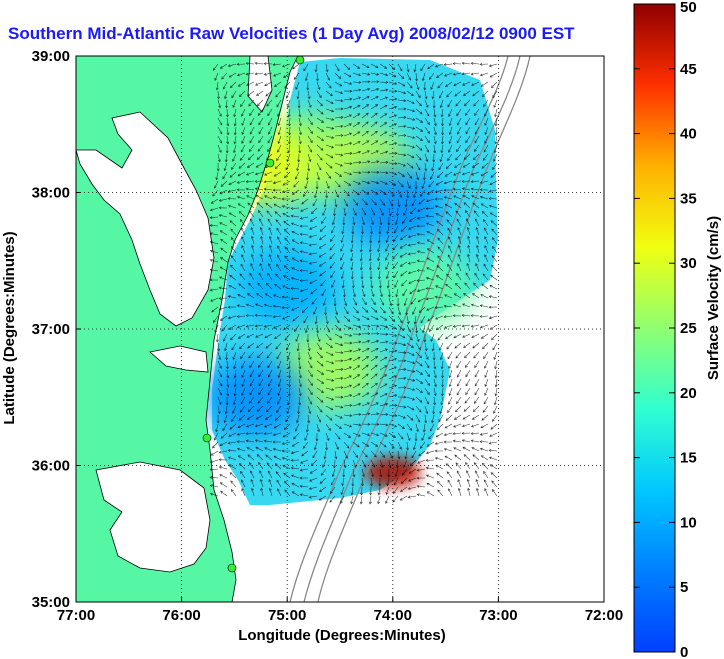 Image resolution: width=724 pixels, height=659 pixels. Describe the element at coordinates (688, 393) in the screenshot. I see `colorbar-tick-label: 20` at that location.